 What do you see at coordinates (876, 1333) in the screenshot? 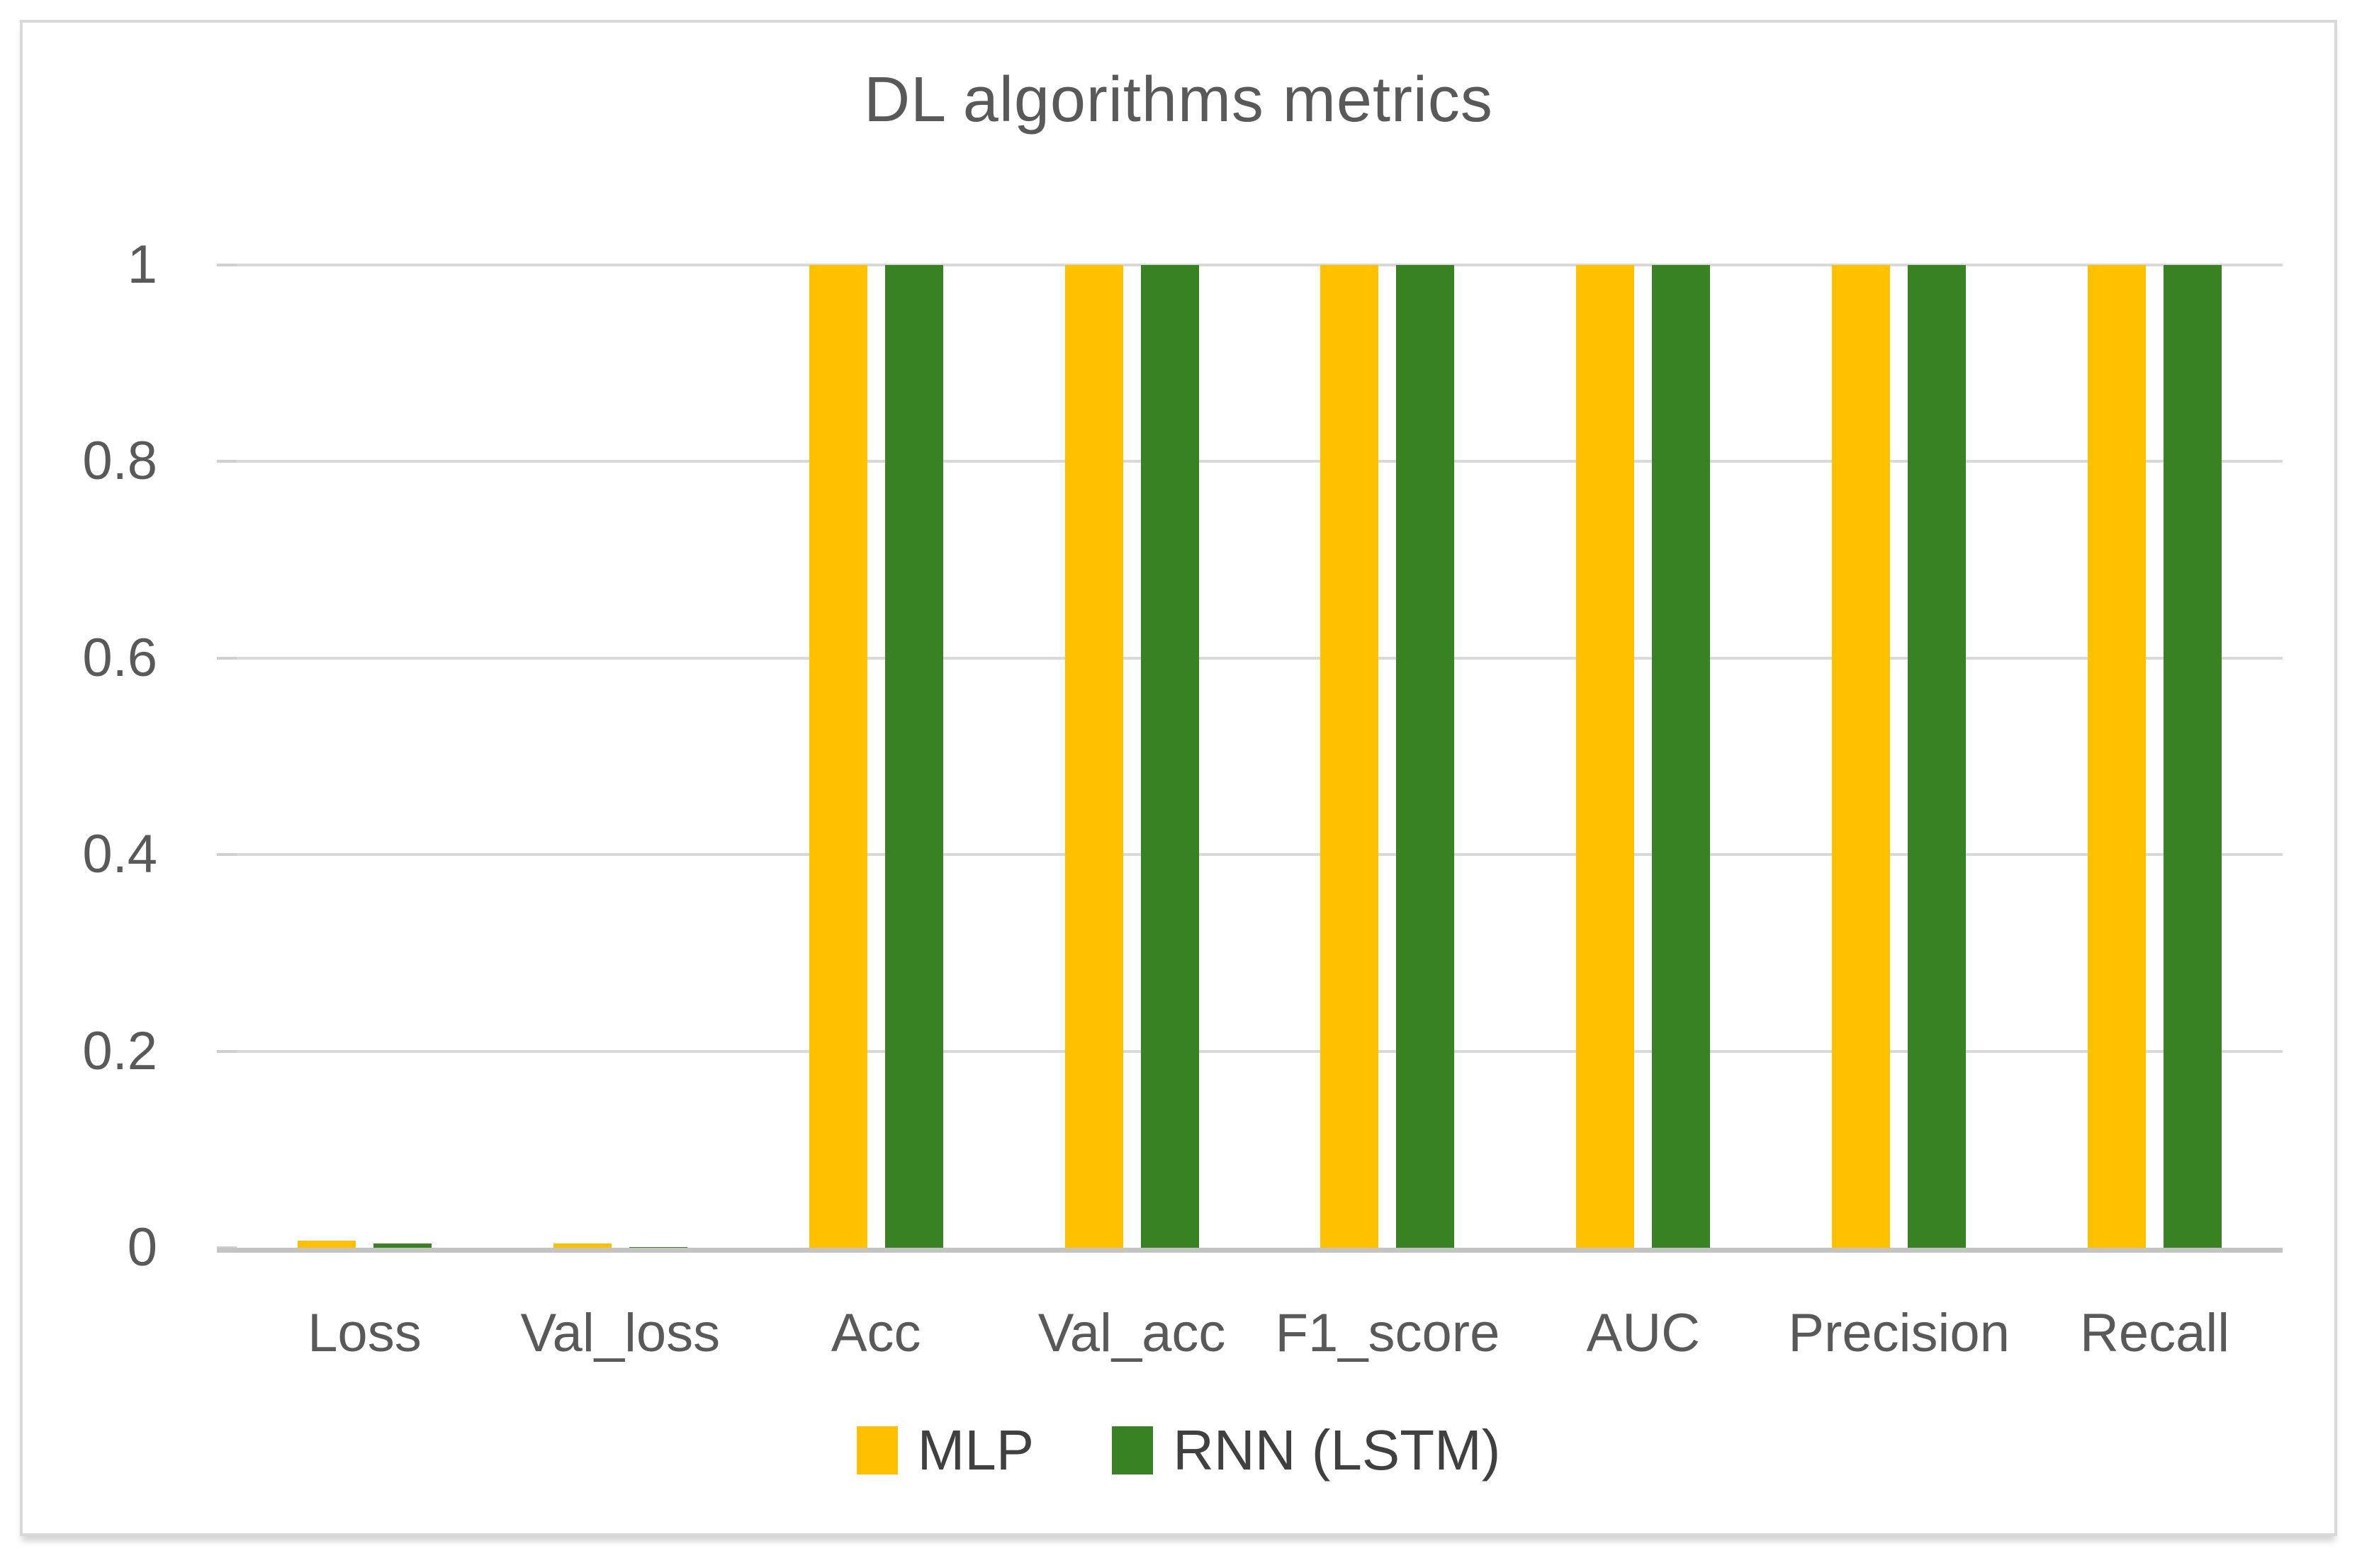
I see `x-axis-label: Acc` at bounding box center [876, 1333].